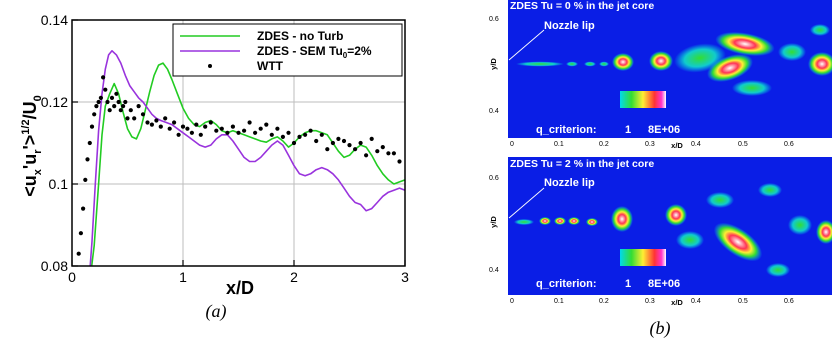  I want to click on y-tick-label: 0.08, so click(54, 266).